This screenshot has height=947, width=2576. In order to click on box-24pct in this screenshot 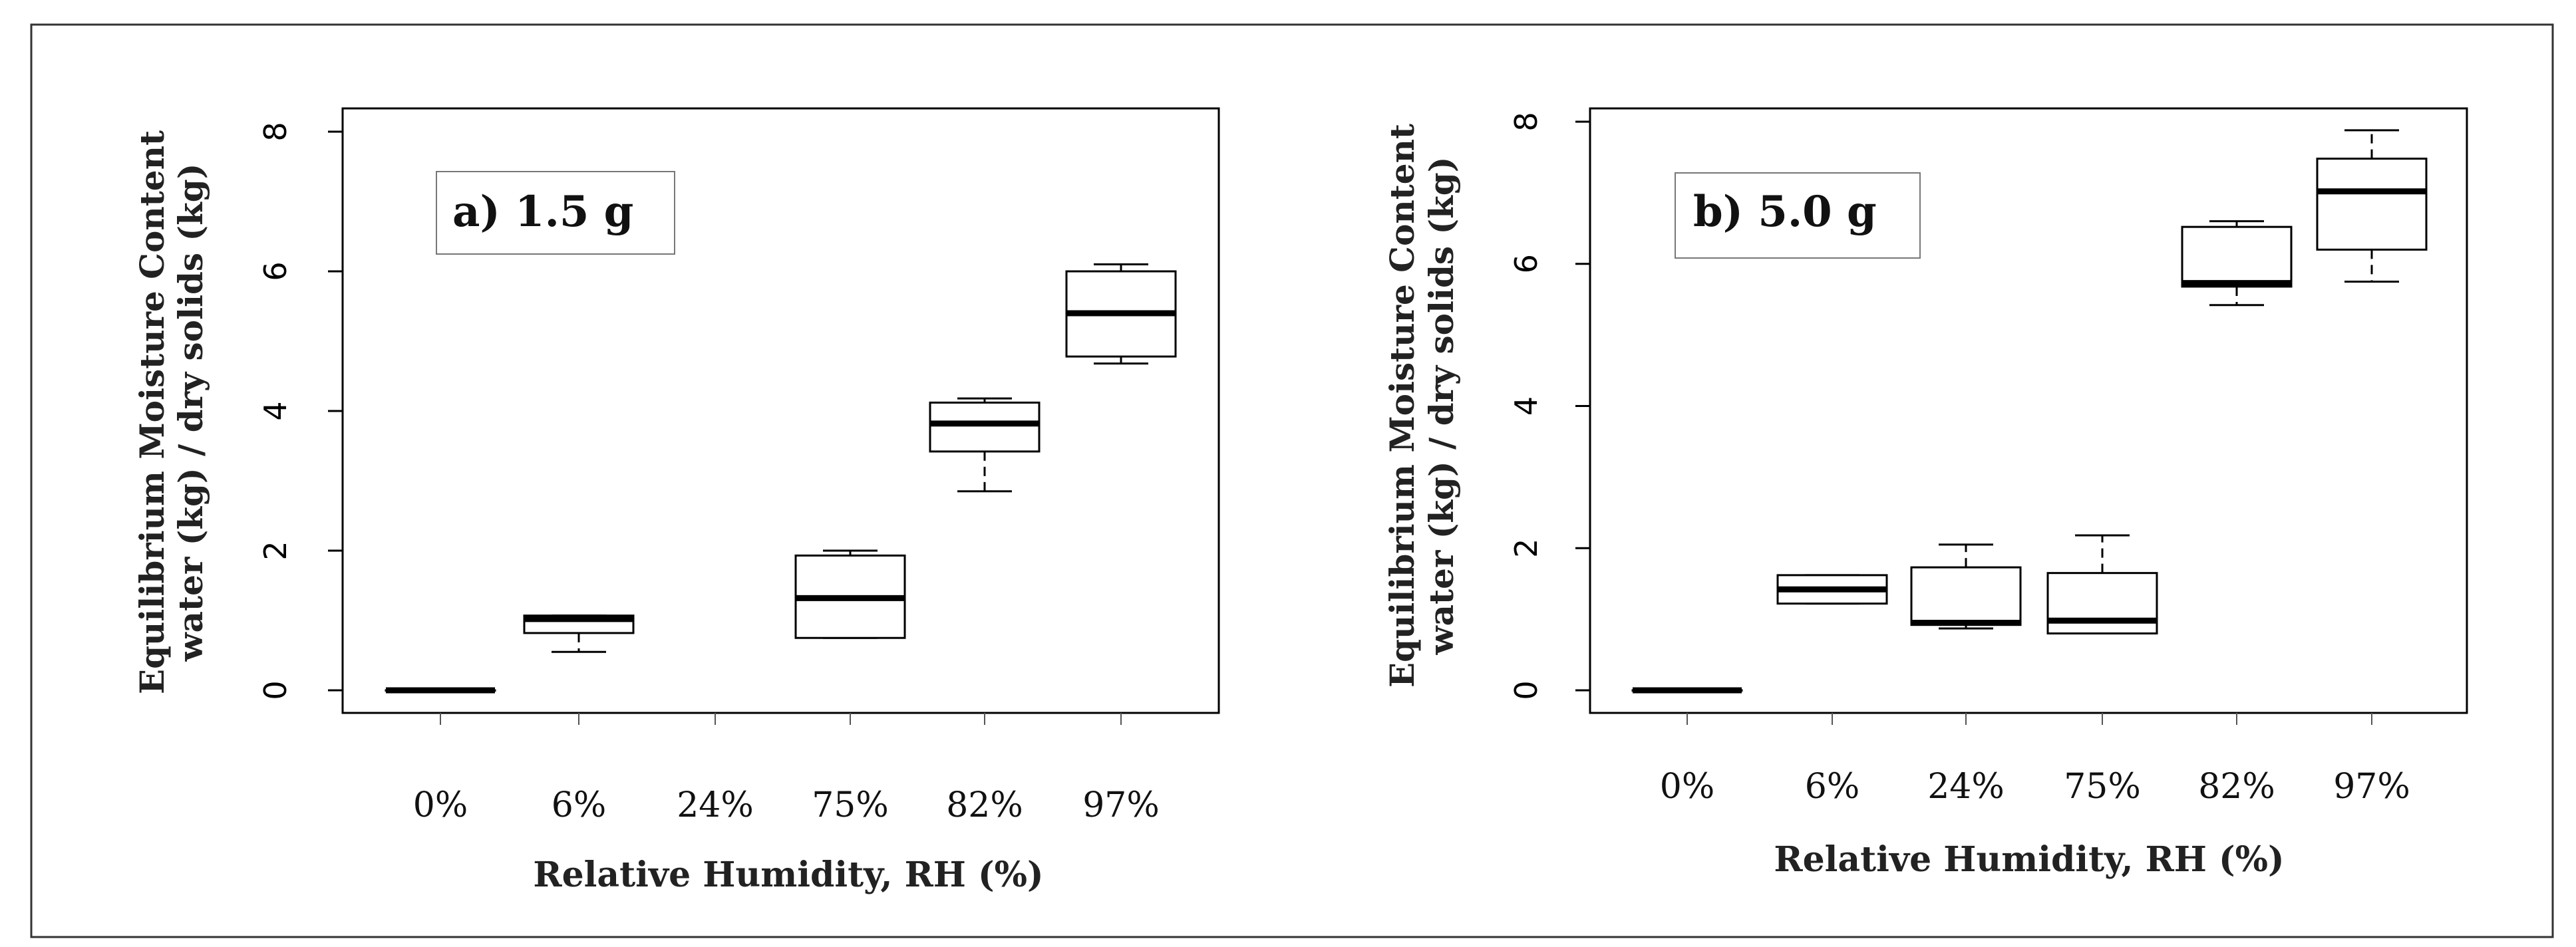, I will do `click(1966, 586)`.